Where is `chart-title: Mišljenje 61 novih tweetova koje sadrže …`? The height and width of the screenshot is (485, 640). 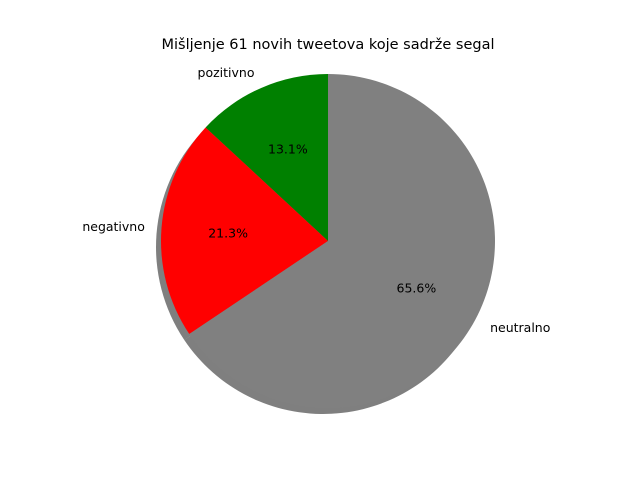 chart-title: Mišljenje 61 novih tweetova koje sadrže … is located at coordinates (327, 45).